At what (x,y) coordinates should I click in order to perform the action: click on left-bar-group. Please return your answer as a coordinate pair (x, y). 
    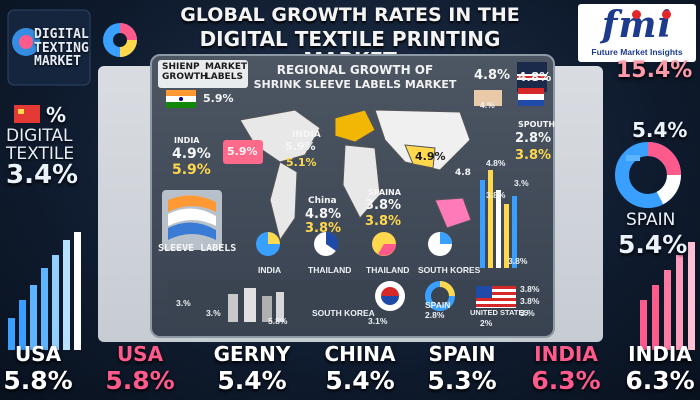
    Looking at the image, I should click on (44, 291).